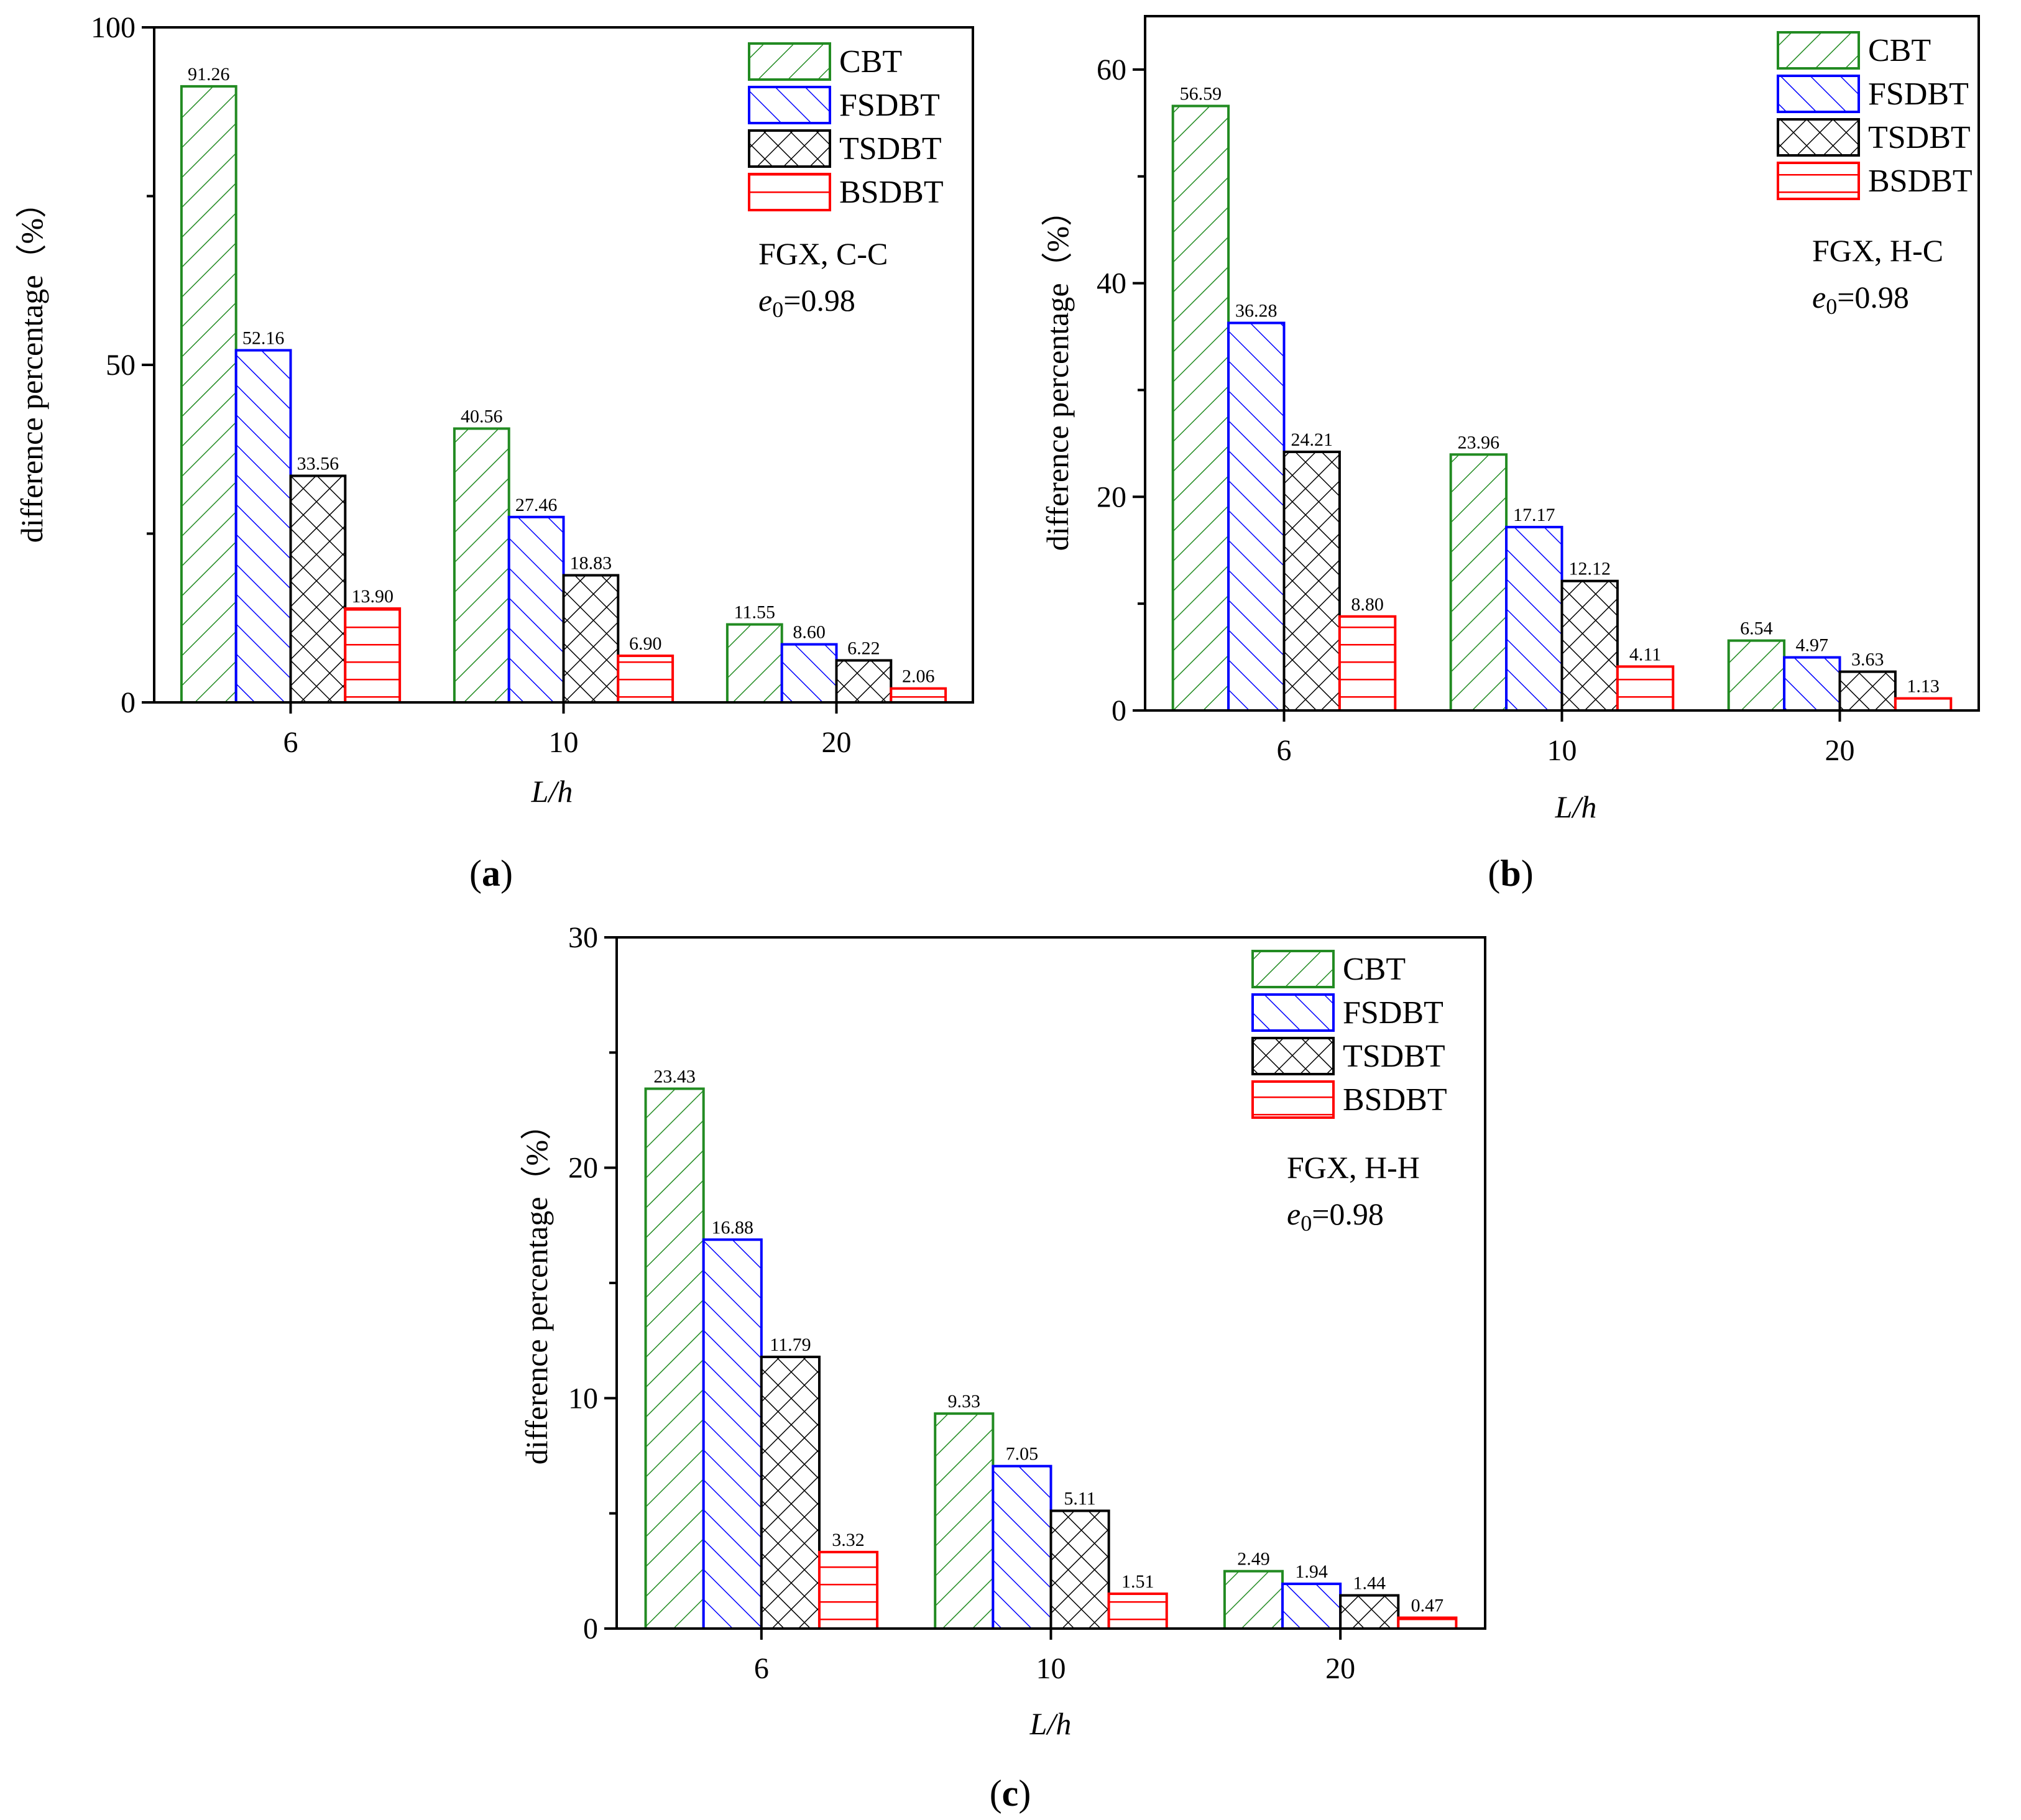  I want to click on annotation-val-b: =0.98, so click(1873, 297).